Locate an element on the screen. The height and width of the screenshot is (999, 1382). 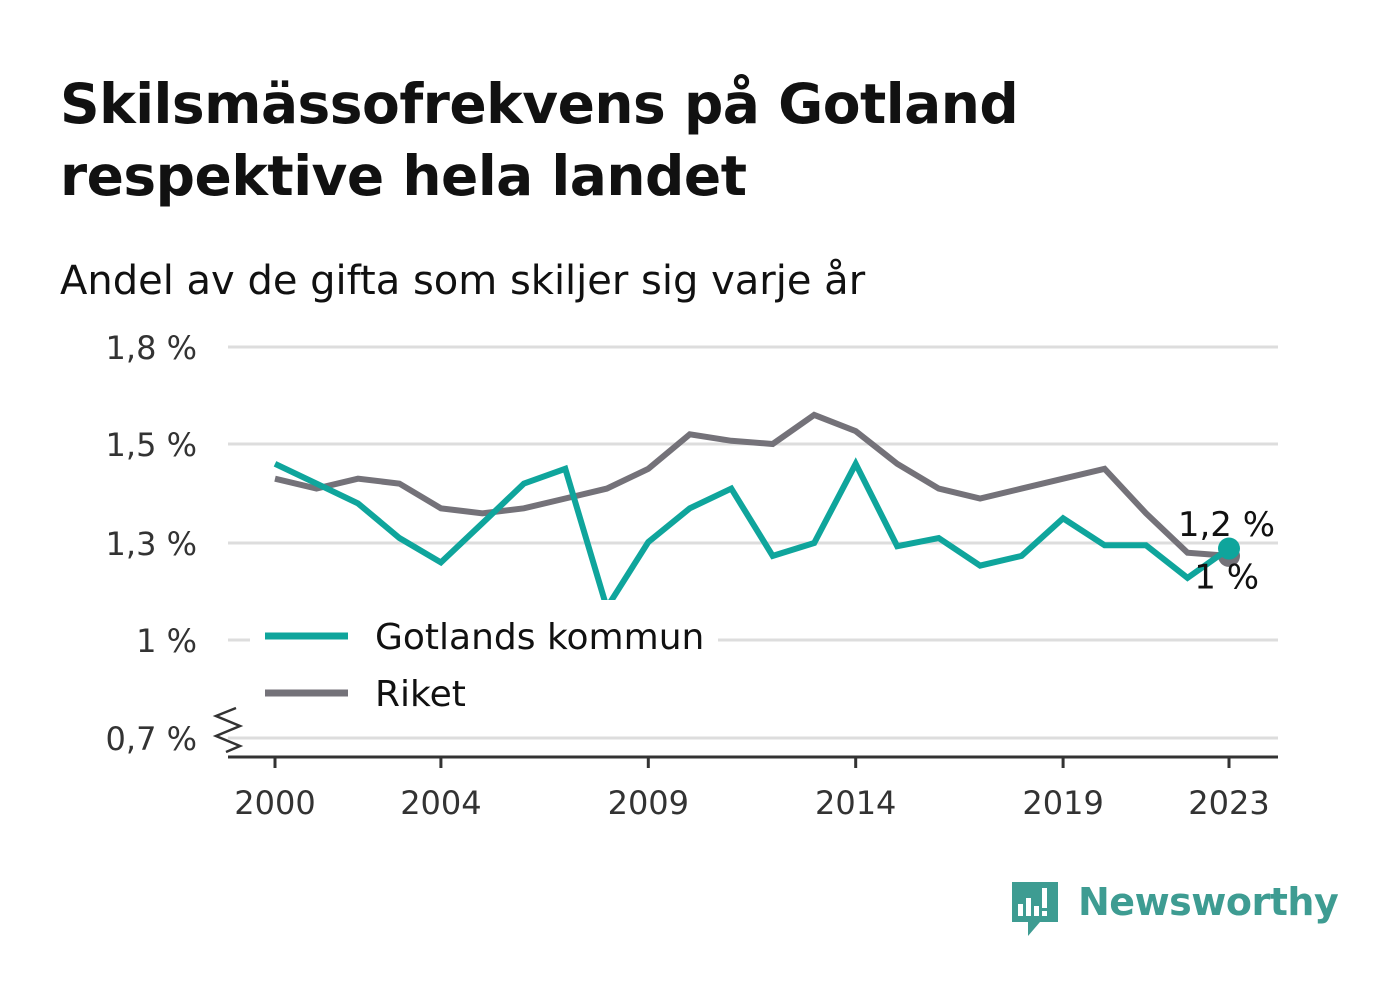
legend: Gotlands kommun Riket is located at coordinates (484, 663).